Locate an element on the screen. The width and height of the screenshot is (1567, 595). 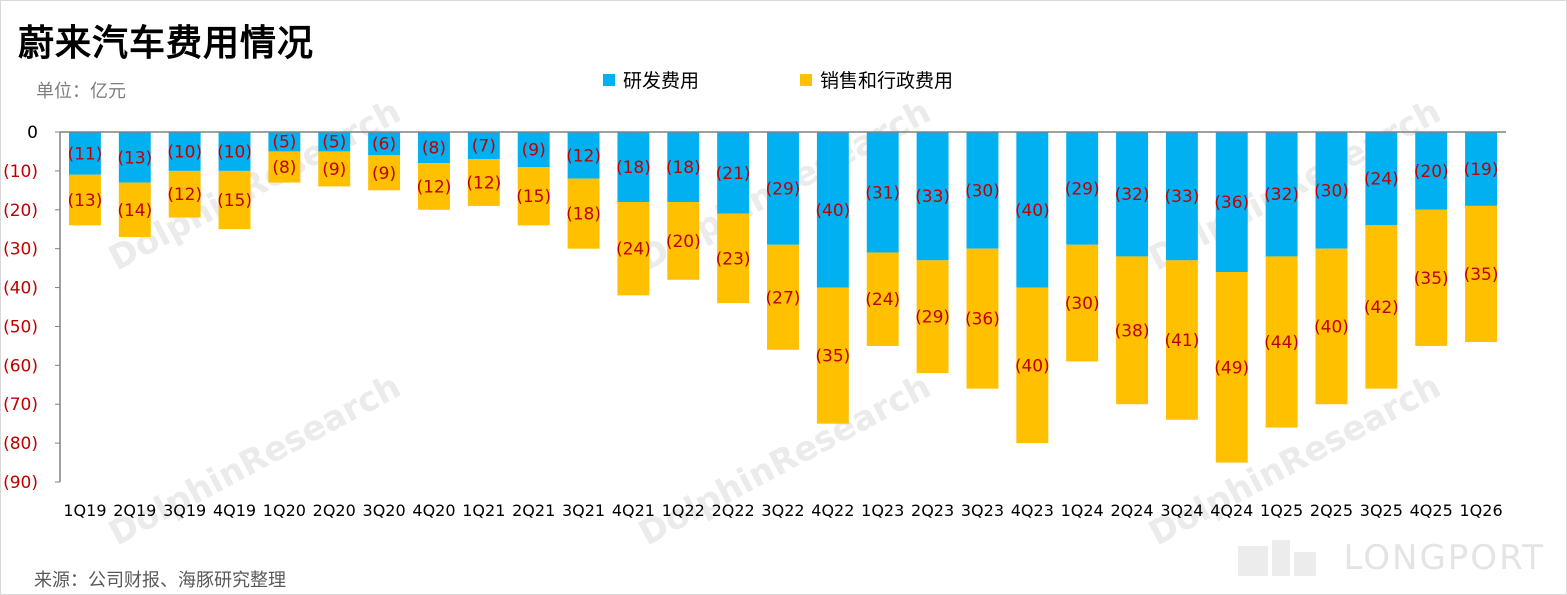
x-tick-label: 4Q21 is located at coordinates (633, 510).